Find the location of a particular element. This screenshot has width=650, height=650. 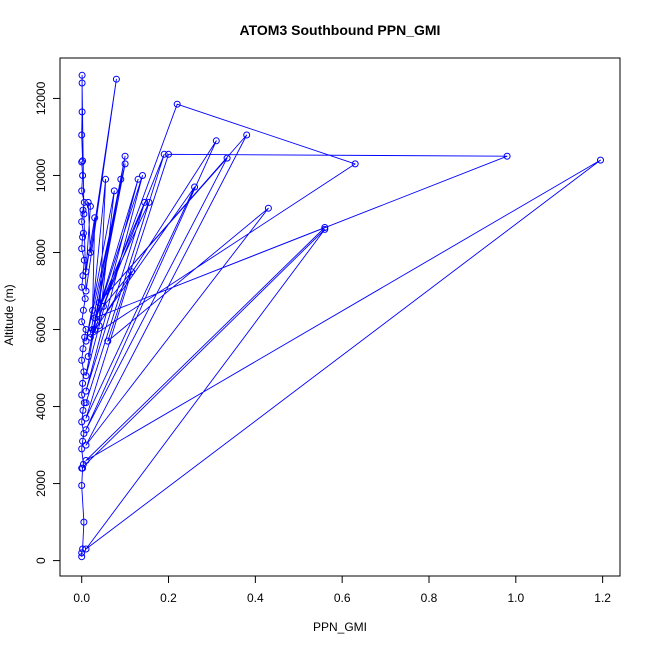

x-axis-label: PPN_GMI is located at coordinates (340, 627).